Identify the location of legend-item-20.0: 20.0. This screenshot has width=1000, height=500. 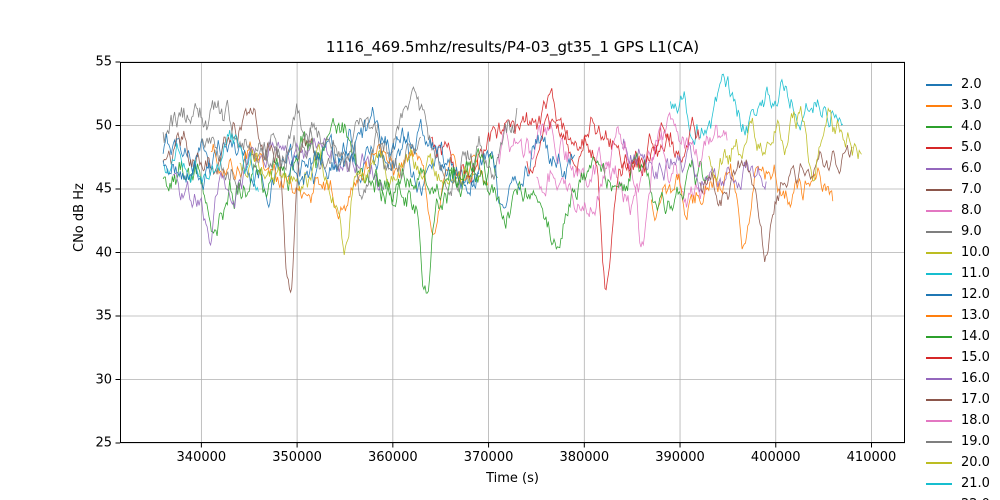
(958, 462).